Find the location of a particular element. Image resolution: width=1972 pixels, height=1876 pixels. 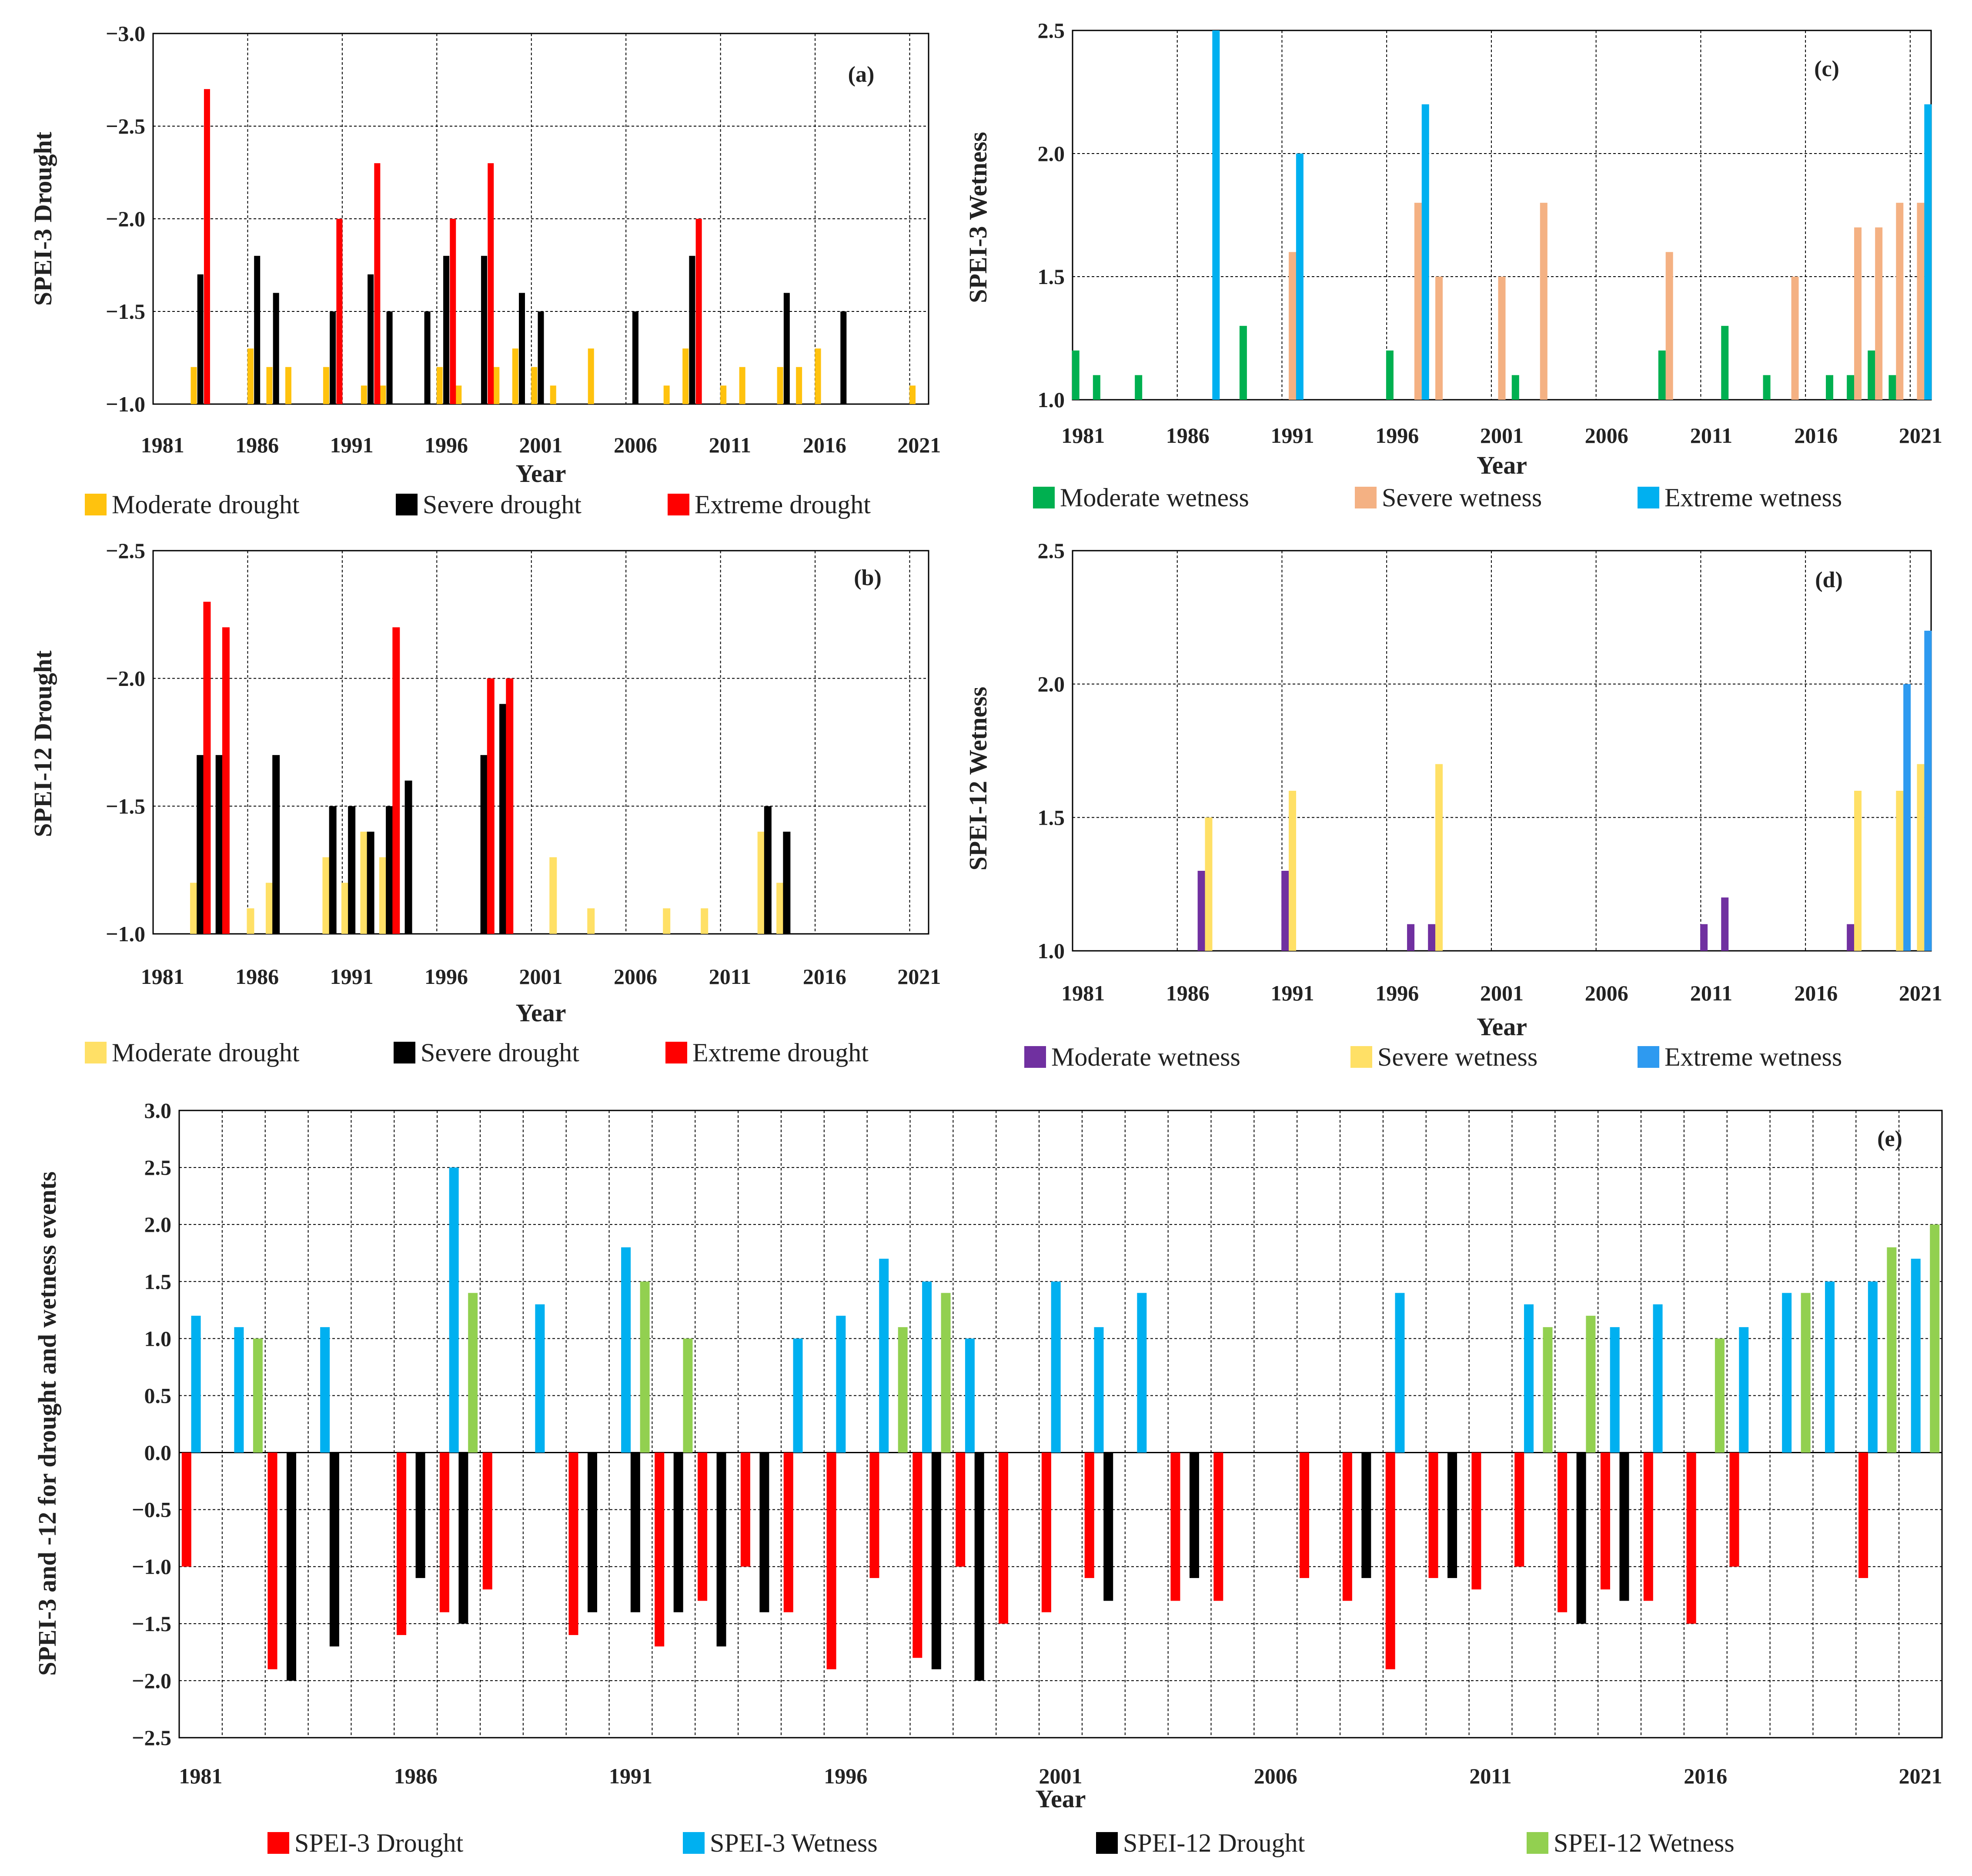

y-tick-label: 2.5 is located at coordinates (1051, 30).